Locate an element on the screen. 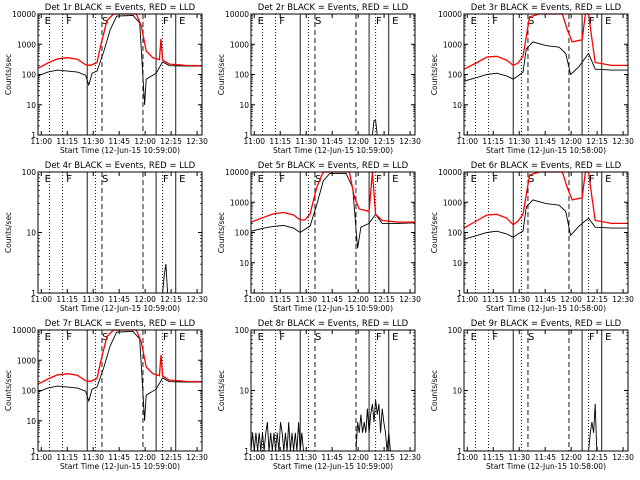  chart-title: Det 4r BLACK = Events, RED = LLD is located at coordinates (120, 166).